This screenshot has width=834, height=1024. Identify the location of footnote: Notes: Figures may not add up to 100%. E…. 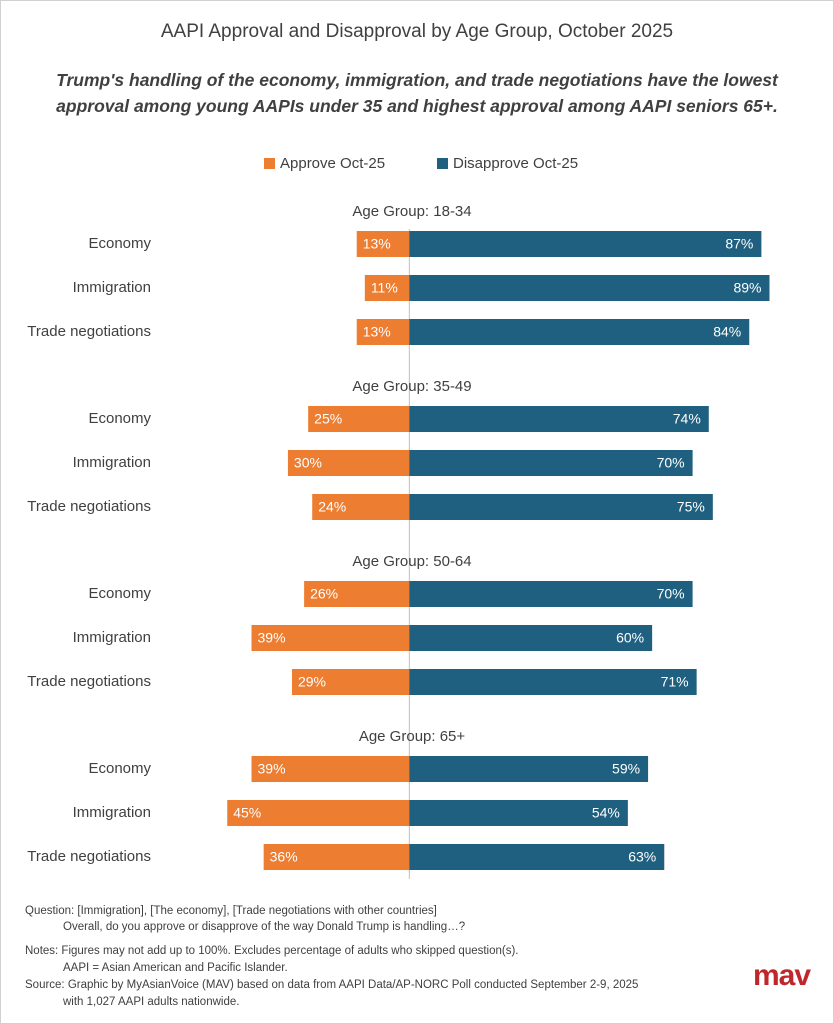
(272, 951).